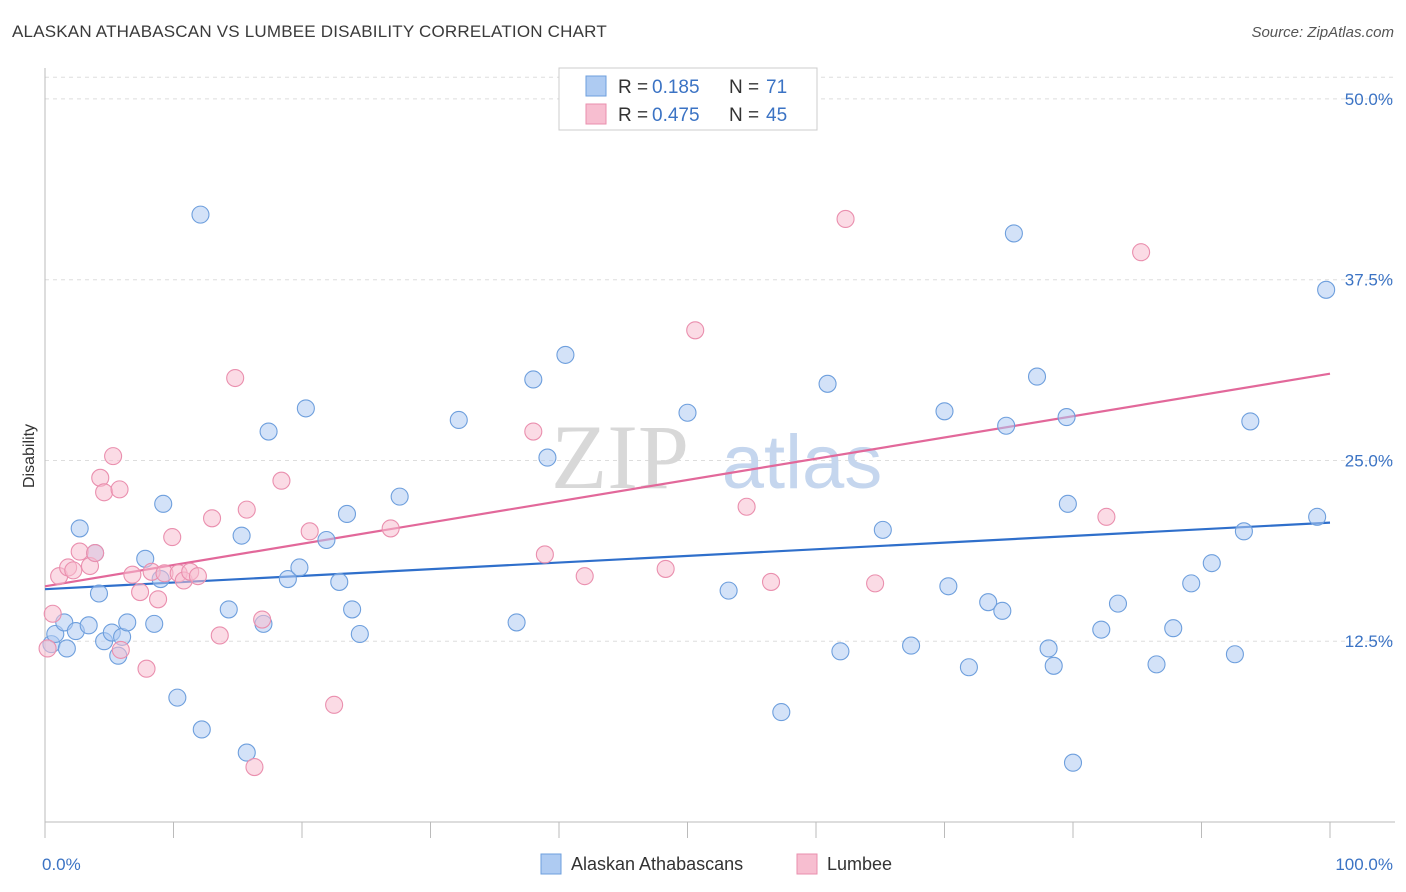  Describe the element at coordinates (687, 556) in the screenshot. I see `athabascan-trend-line` at that location.